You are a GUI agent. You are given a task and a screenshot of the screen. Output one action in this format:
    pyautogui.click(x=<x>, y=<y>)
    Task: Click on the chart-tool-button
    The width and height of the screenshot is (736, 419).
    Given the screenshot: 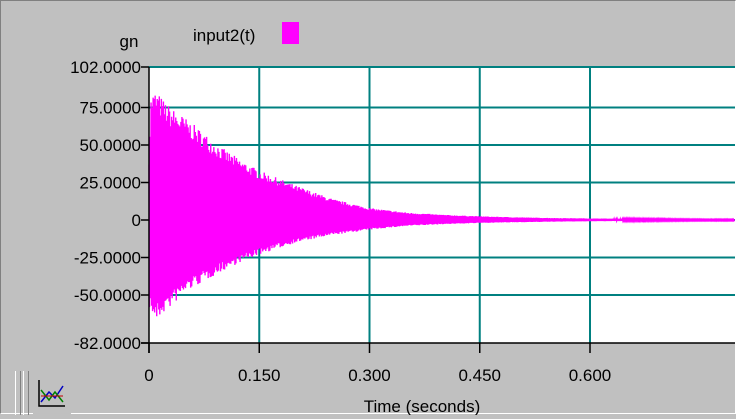 What is the action you would take?
    pyautogui.click(x=52, y=394)
    